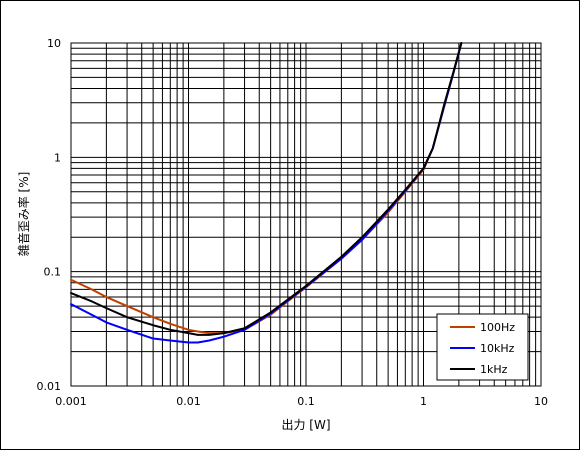 The image size is (580, 454). What do you see at coordinates (188, 401) in the screenshot?
I see `x-tick-label: 0.01` at bounding box center [188, 401].